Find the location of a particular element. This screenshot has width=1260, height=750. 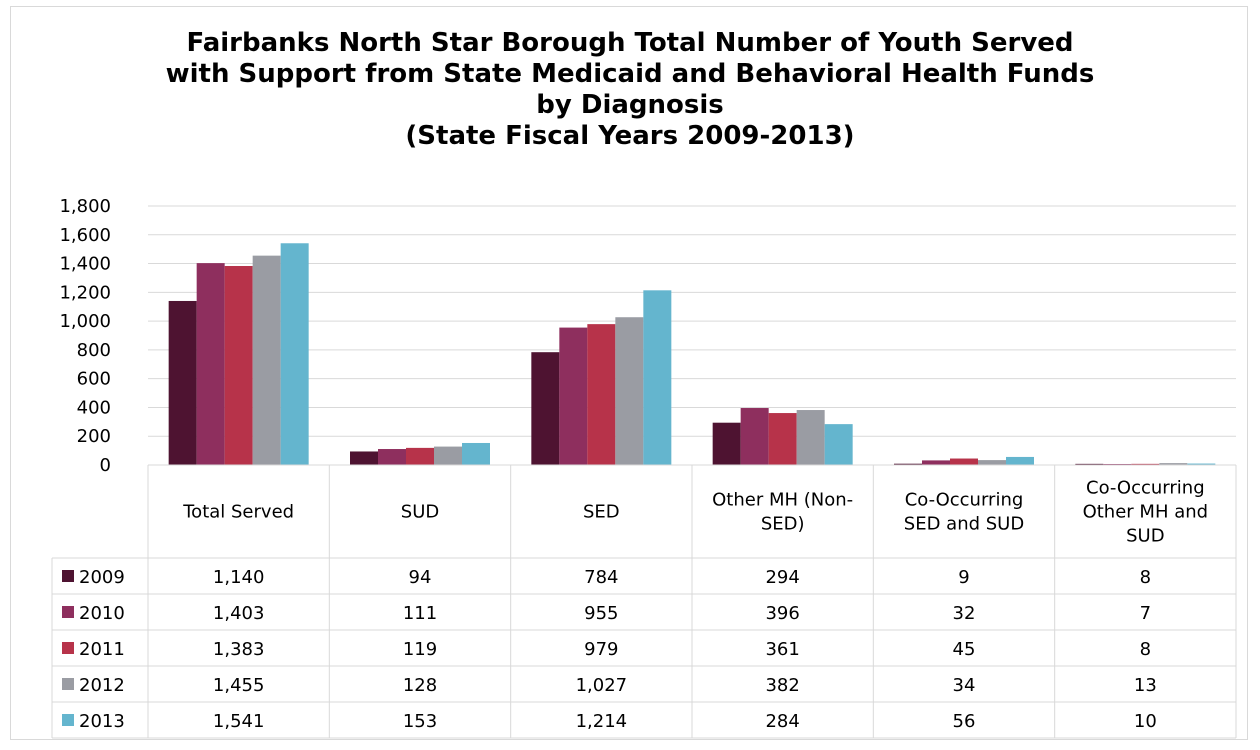

legend-swatch-2009 is located at coordinates (68, 576).